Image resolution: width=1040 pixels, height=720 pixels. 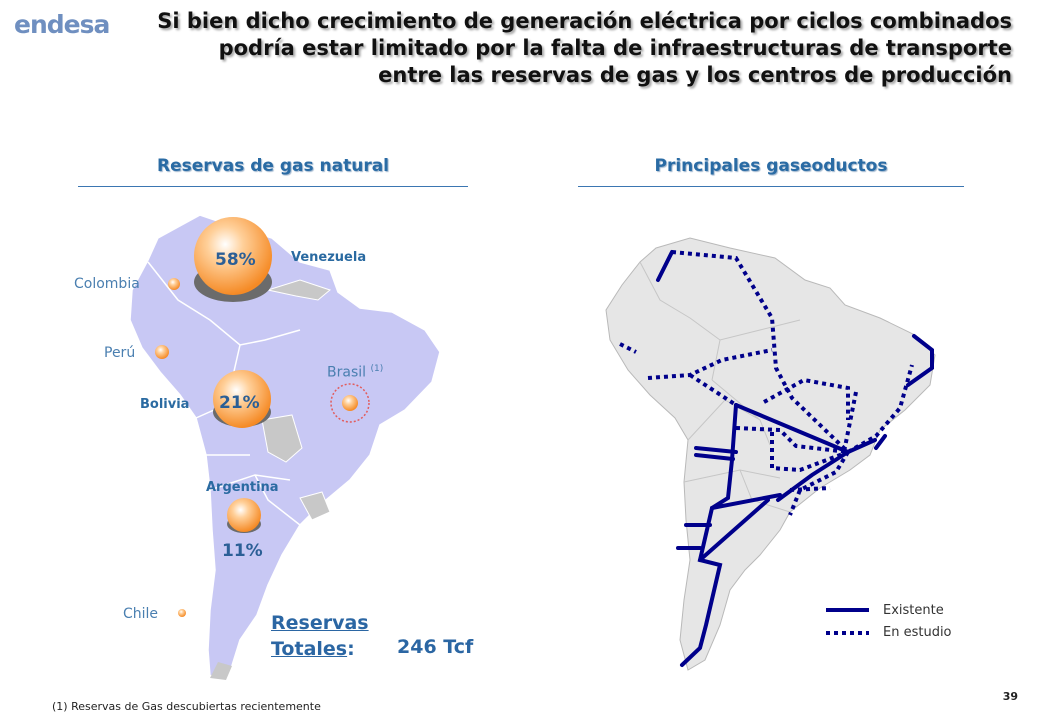 I want to click on bolivia-bubble, so click(x=242, y=399).